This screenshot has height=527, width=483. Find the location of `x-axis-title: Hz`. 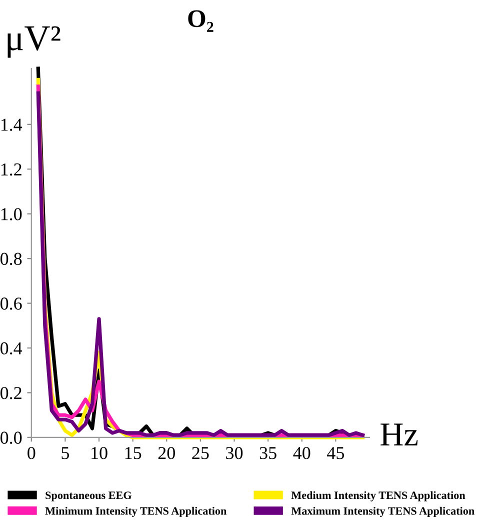

x-axis-title: Hz is located at coordinates (399, 435).